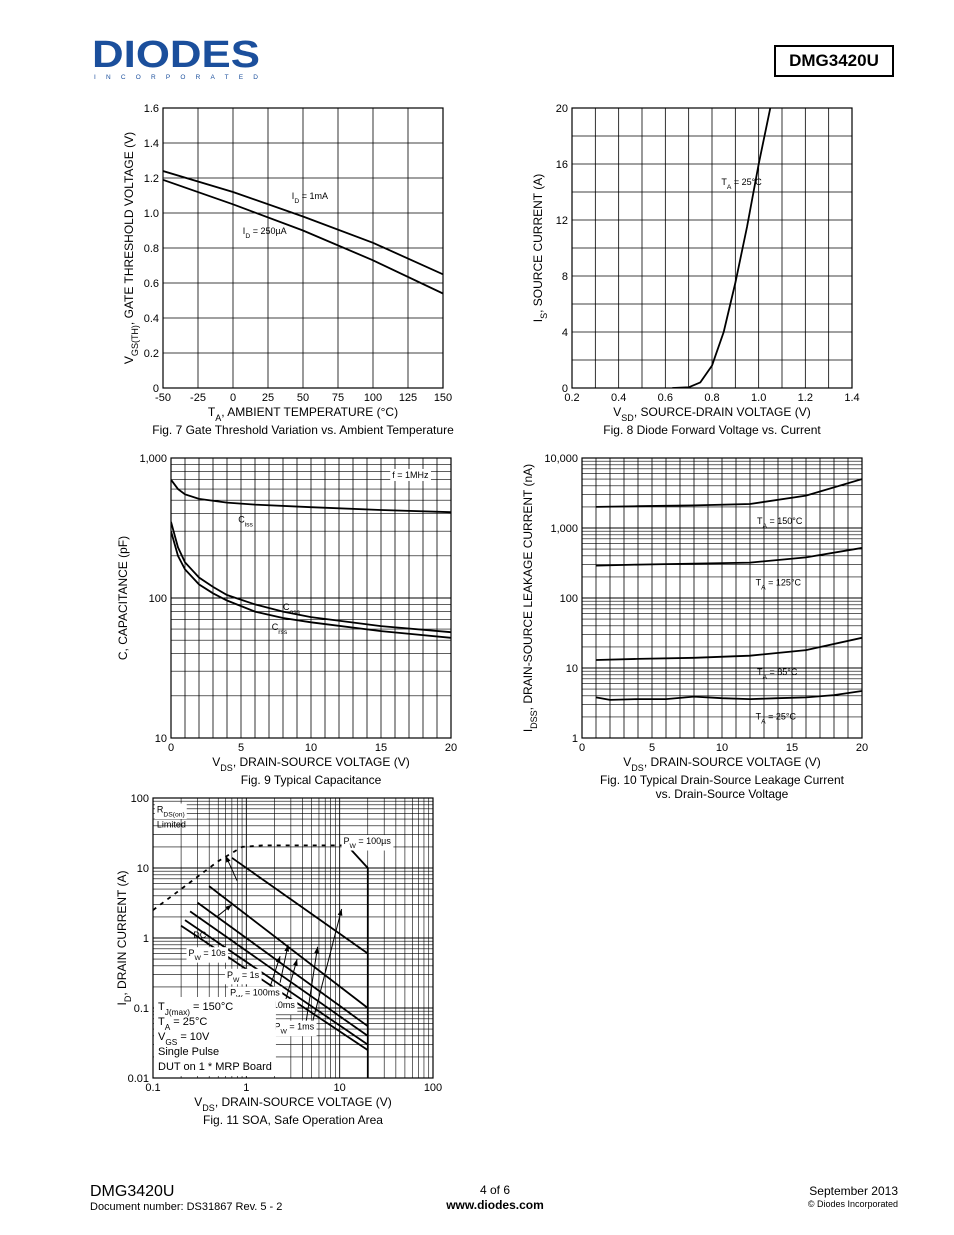 The height and width of the screenshot is (1235, 954). What do you see at coordinates (188, 1052) in the screenshot?
I see `note-line: Single Pulse` at bounding box center [188, 1052].